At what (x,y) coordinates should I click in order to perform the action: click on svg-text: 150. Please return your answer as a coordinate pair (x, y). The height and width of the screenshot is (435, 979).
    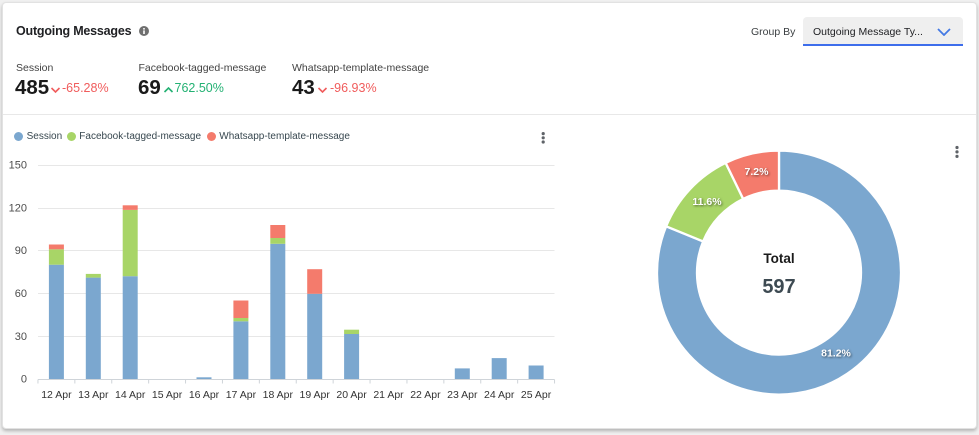
    Looking at the image, I should click on (18, 166).